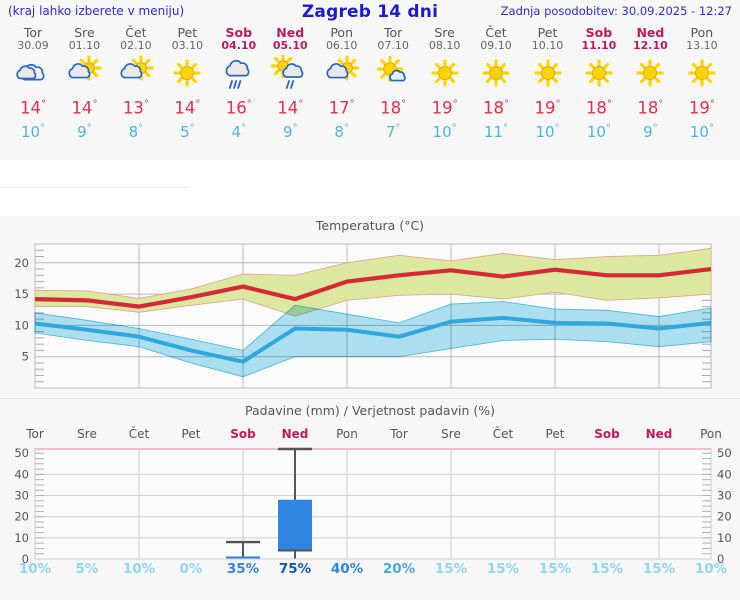  Describe the element at coordinates (33, 45) in the screenshot. I see `day-date: 30.09` at that location.